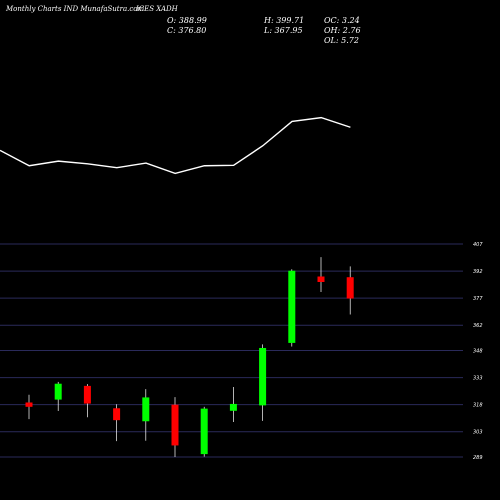 Image resolution: width=500 pixels, height=500 pixels. I want to click on stat-close: C: 376.80, so click(187, 30).